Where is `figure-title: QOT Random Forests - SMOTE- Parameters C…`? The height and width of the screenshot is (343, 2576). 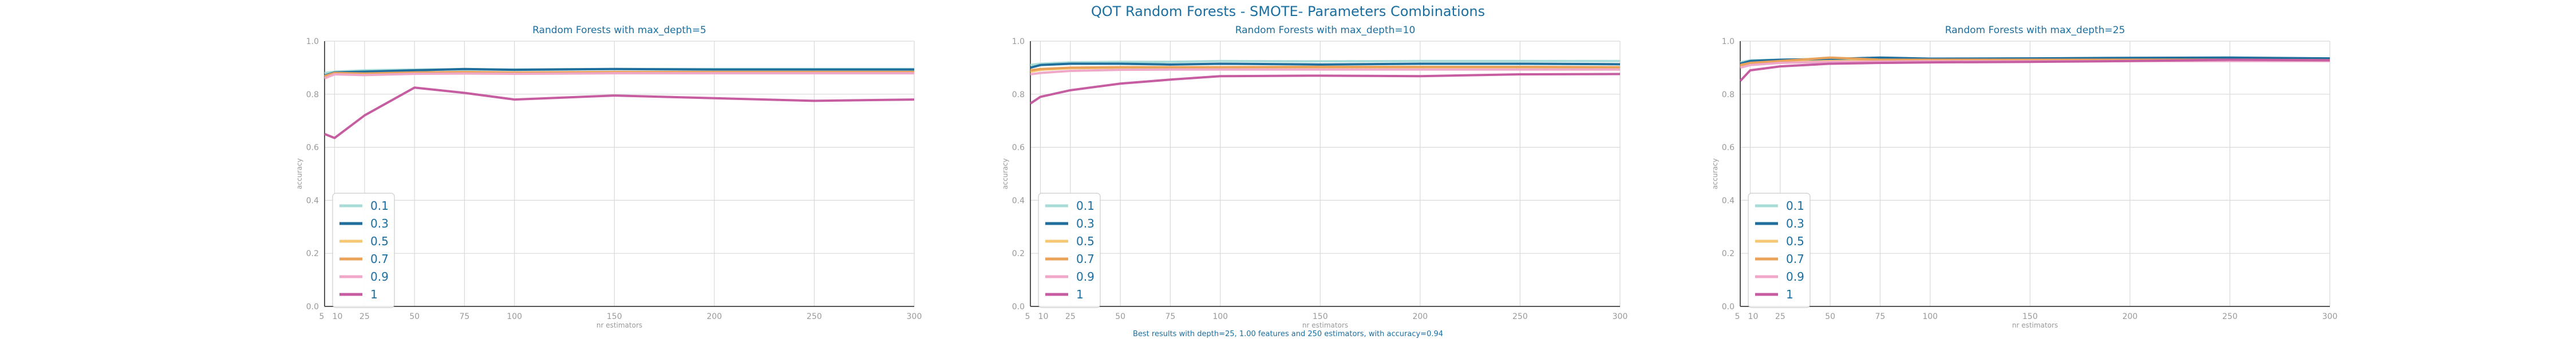
figure-title: QOT Random Forests - SMOTE- Parameters C… is located at coordinates (1288, 11).